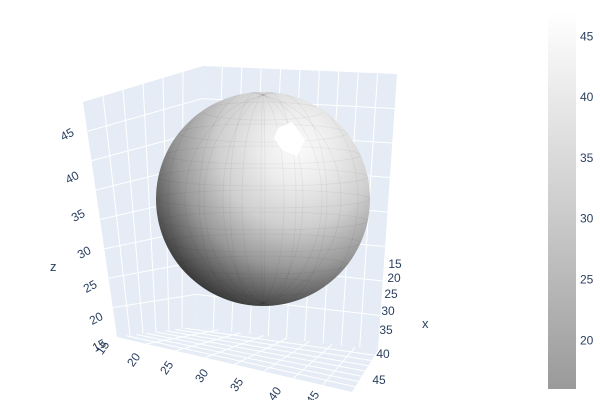  I want to click on colorbar-gradient, so click(562, 200).